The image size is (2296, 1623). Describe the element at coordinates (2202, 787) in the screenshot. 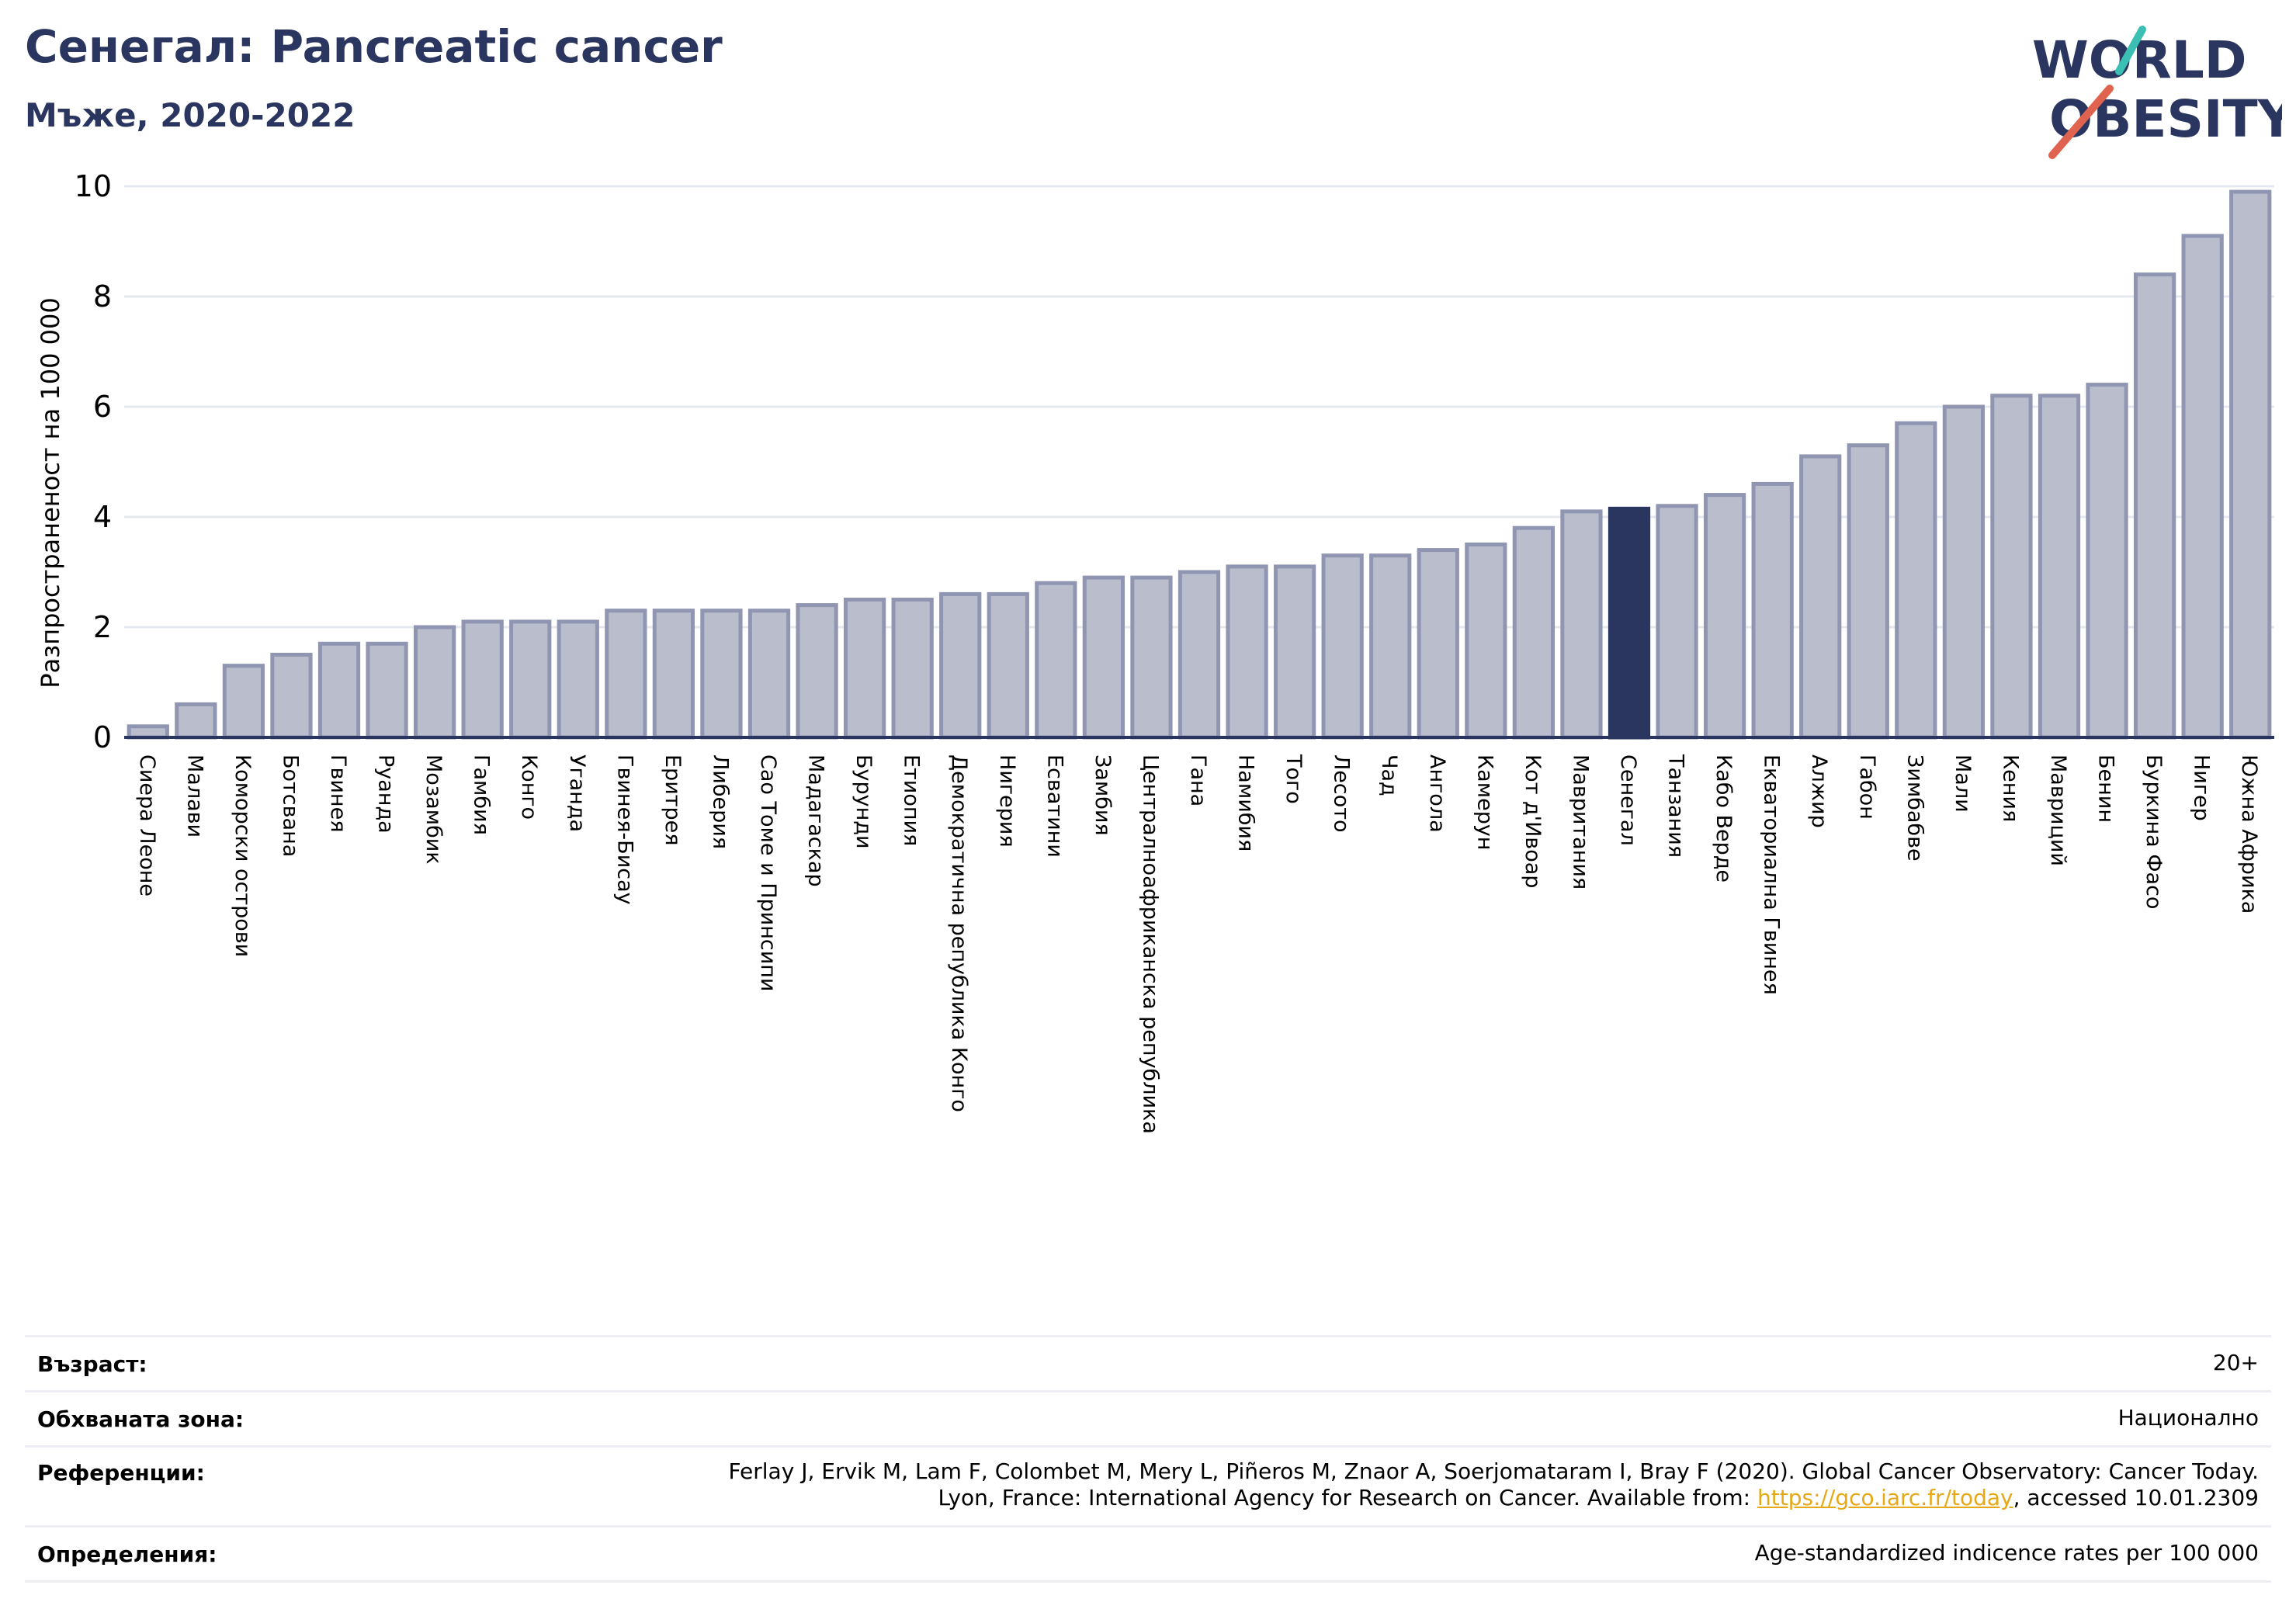

I see `x-tick-label: Нигер` at that location.